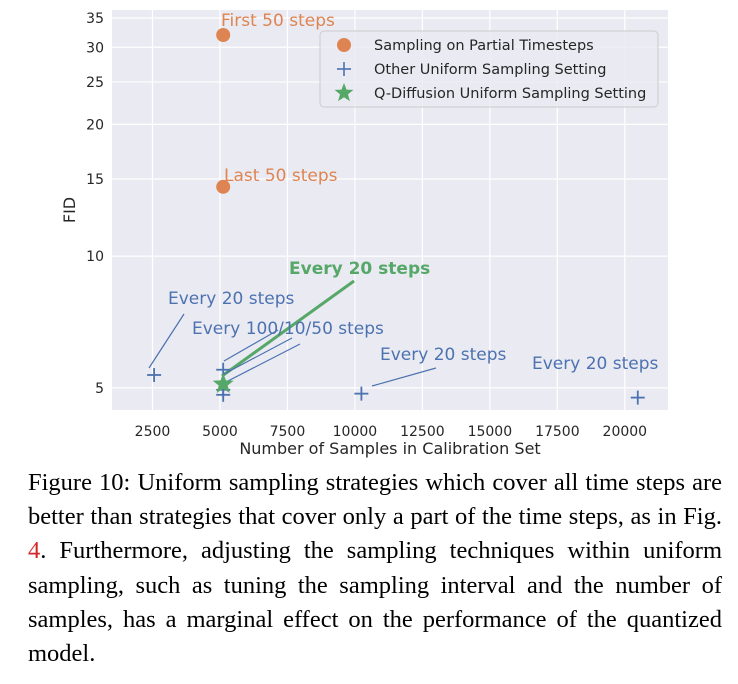 This screenshot has height=684, width=738. I want to click on x-tick-label: 12500, so click(422, 432).